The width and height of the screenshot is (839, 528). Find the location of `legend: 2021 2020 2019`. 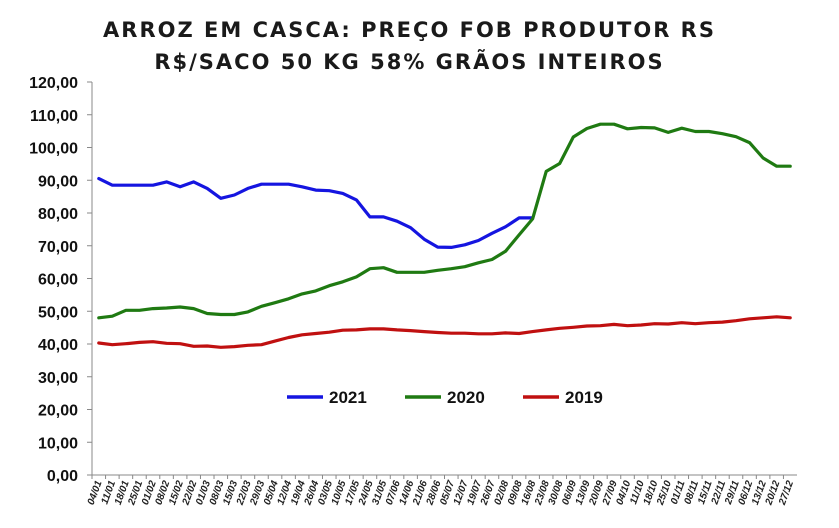

legend: 2021 2020 2019 is located at coordinates (445, 397).